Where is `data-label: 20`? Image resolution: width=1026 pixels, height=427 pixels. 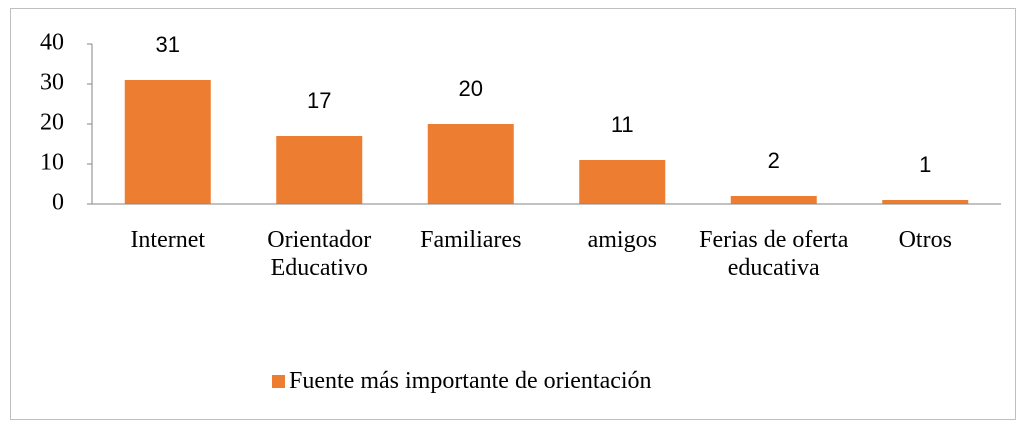 data-label: 20 is located at coordinates (471, 88).